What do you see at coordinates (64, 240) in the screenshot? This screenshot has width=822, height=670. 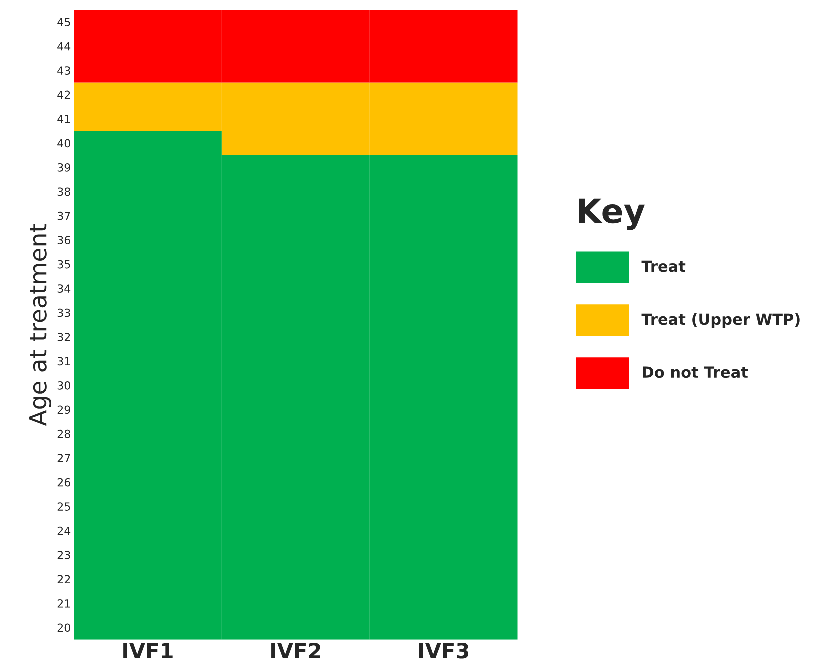 I see `y-tick-label: 36` at bounding box center [64, 240].